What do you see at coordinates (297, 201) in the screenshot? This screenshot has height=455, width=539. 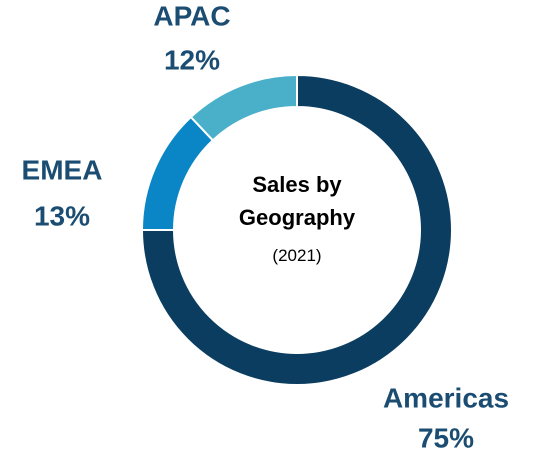 I see `chart-title: Sales by Geography` at bounding box center [297, 201].